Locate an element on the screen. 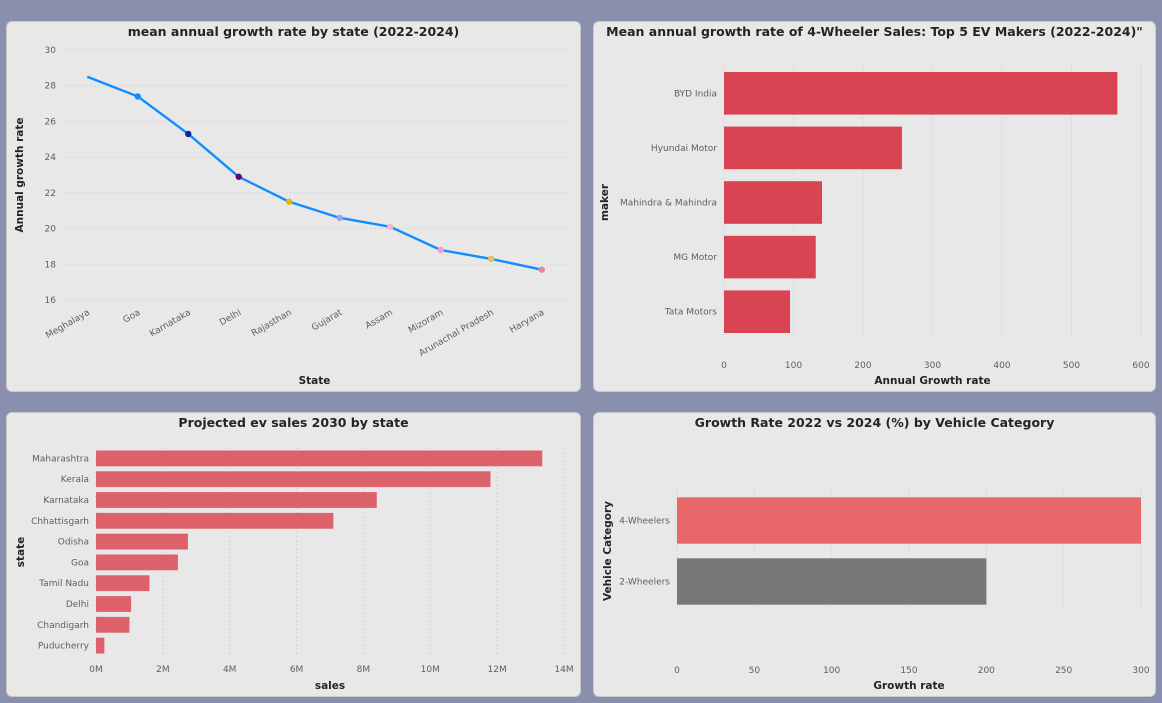  y-tick-label: Puducherry is located at coordinates (64, 647).